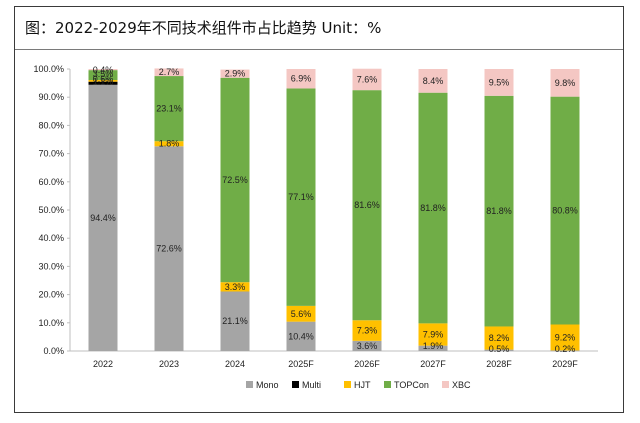  I want to click on data-label: 0.5%, so click(499, 349).